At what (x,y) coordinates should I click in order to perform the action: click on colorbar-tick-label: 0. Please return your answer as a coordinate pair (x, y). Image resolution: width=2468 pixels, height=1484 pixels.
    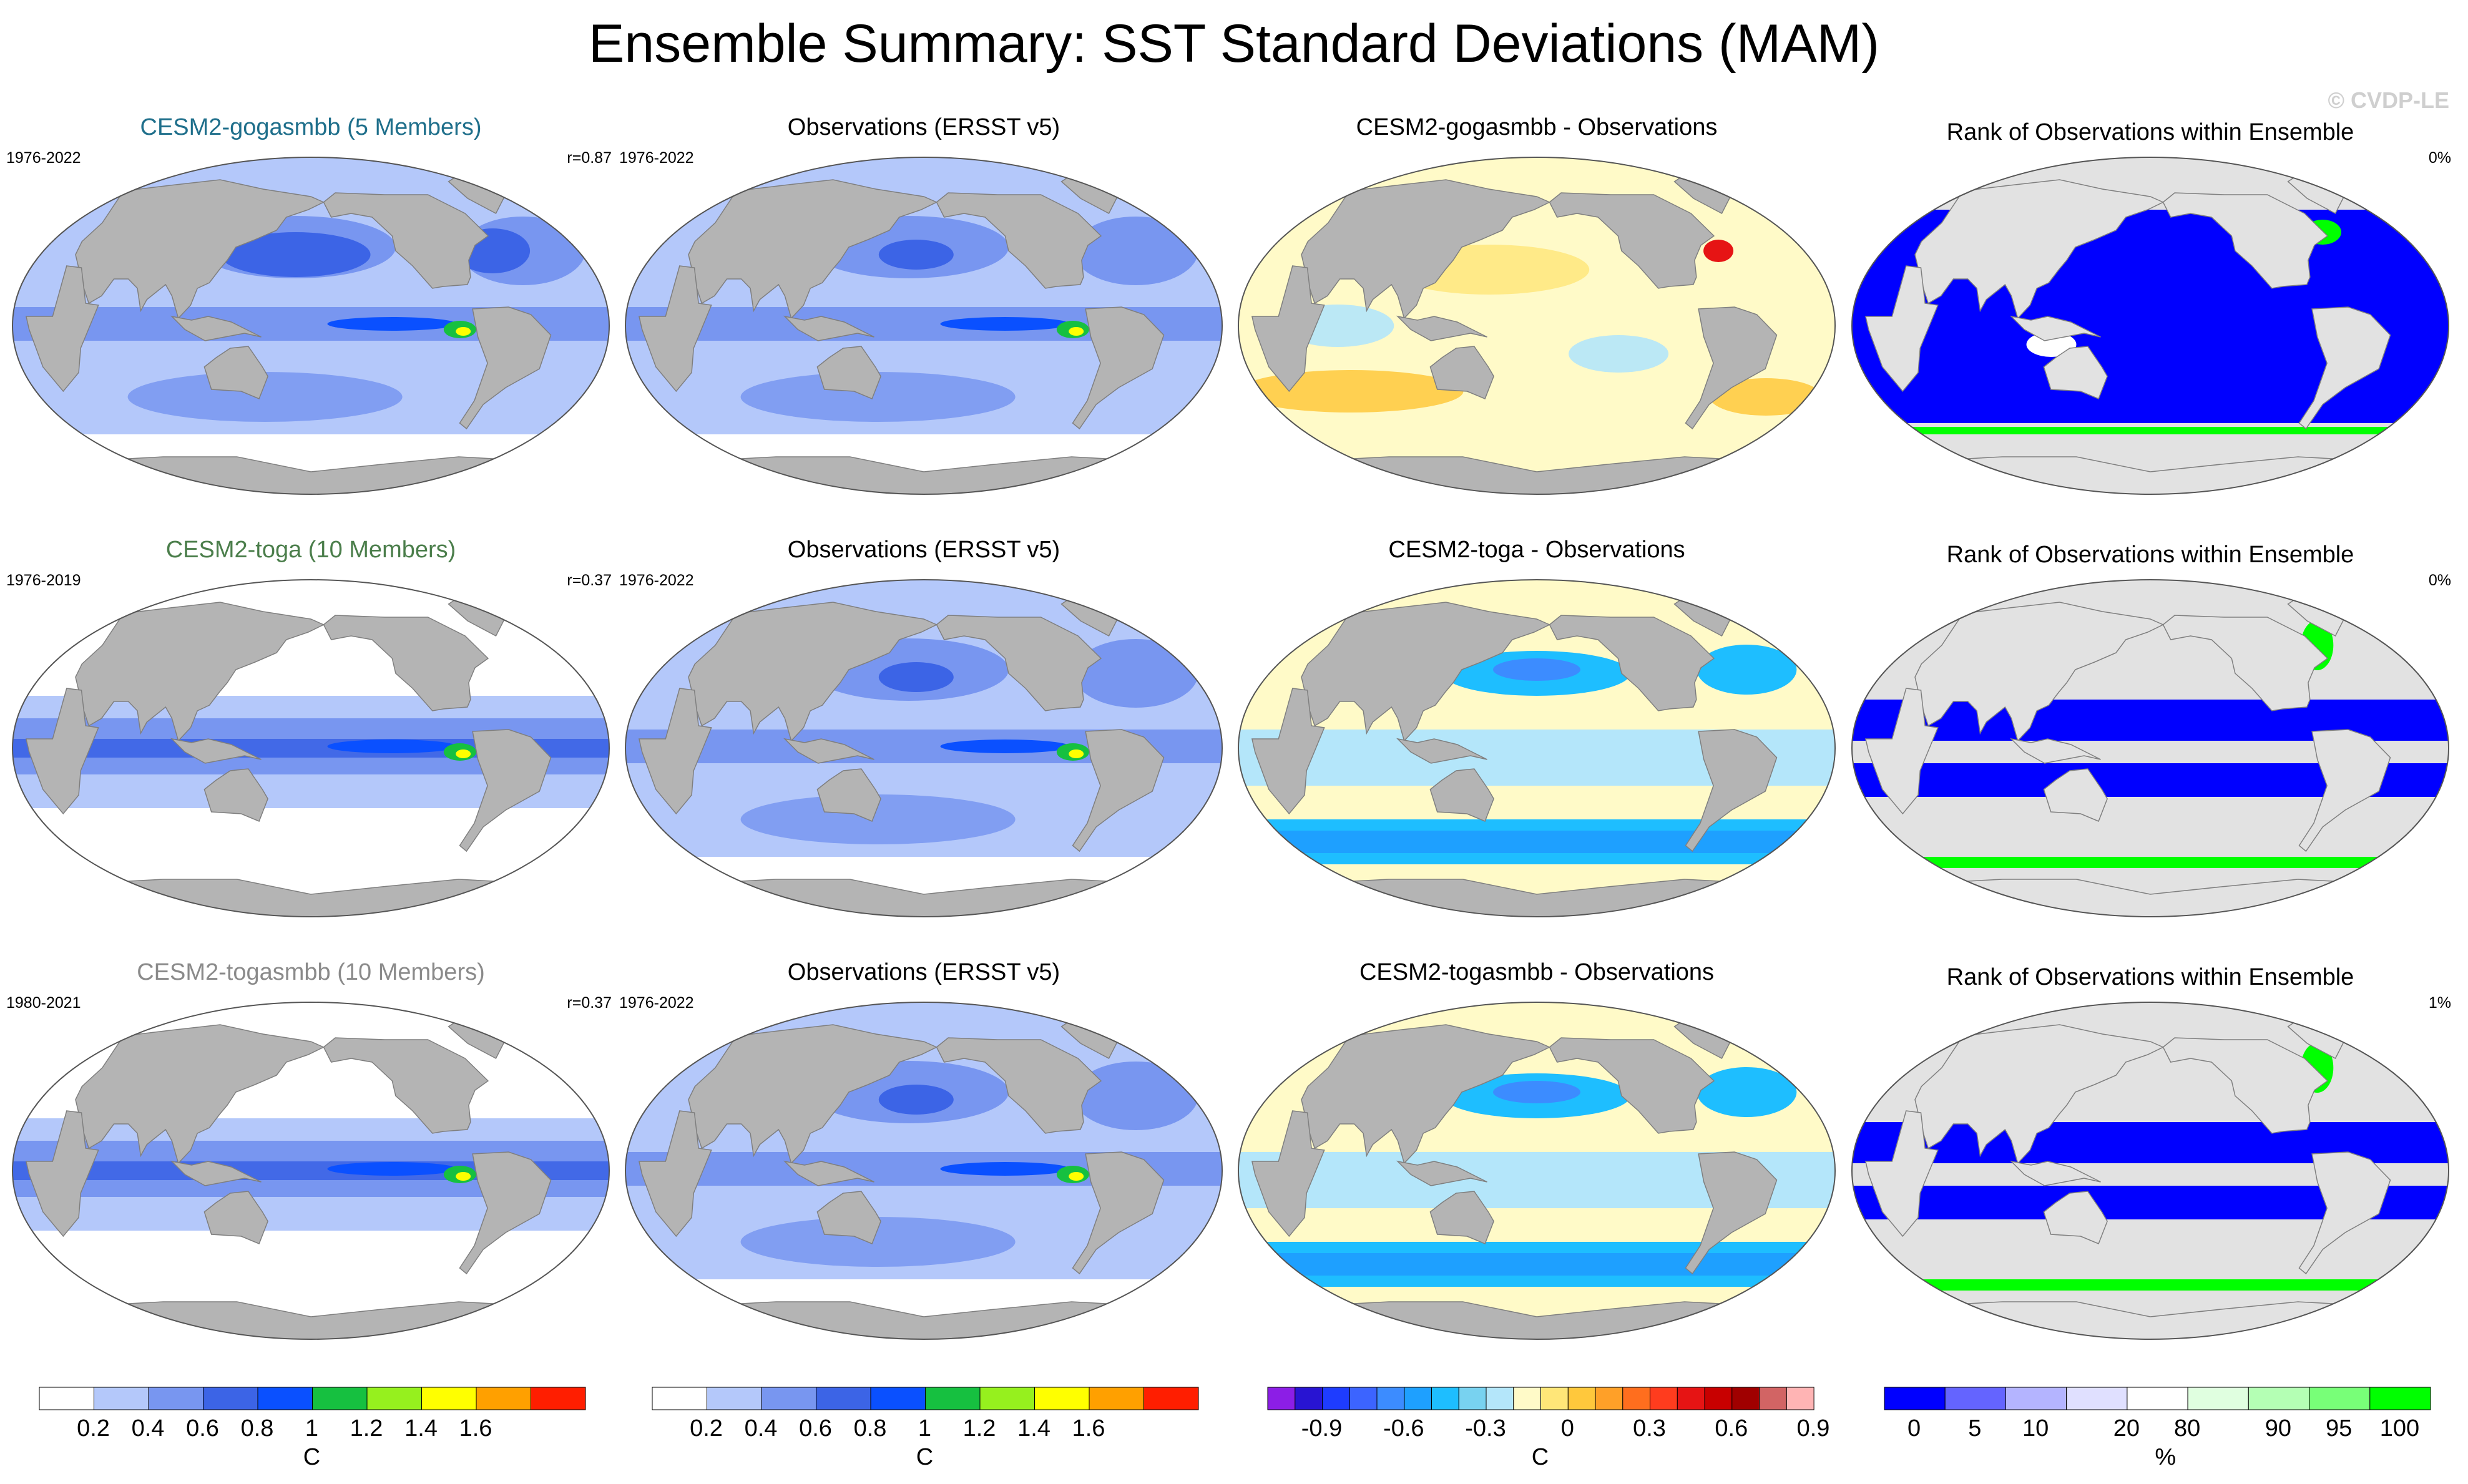
    Looking at the image, I should click on (1914, 1428).